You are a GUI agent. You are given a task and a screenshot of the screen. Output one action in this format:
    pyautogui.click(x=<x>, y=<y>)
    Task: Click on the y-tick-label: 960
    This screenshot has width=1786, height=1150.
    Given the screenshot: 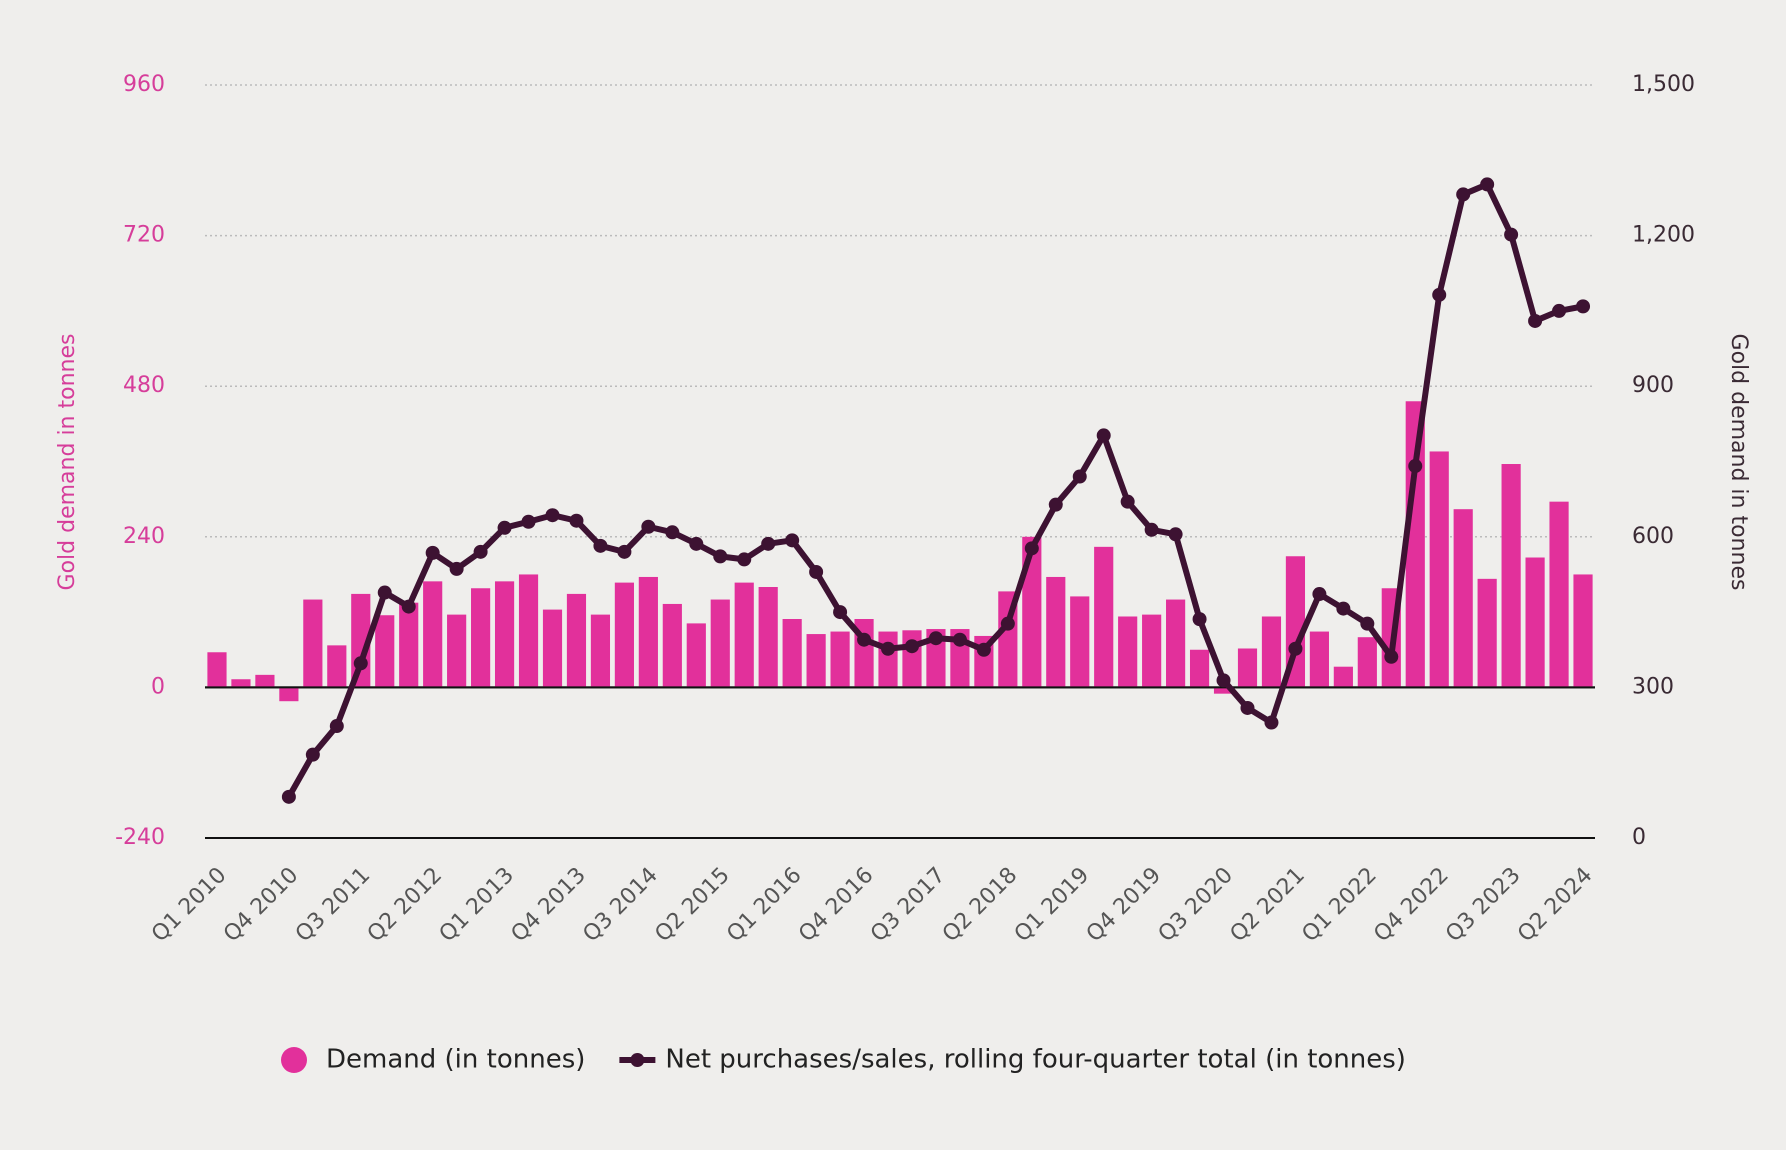 What is the action you would take?
    pyautogui.click(x=144, y=84)
    